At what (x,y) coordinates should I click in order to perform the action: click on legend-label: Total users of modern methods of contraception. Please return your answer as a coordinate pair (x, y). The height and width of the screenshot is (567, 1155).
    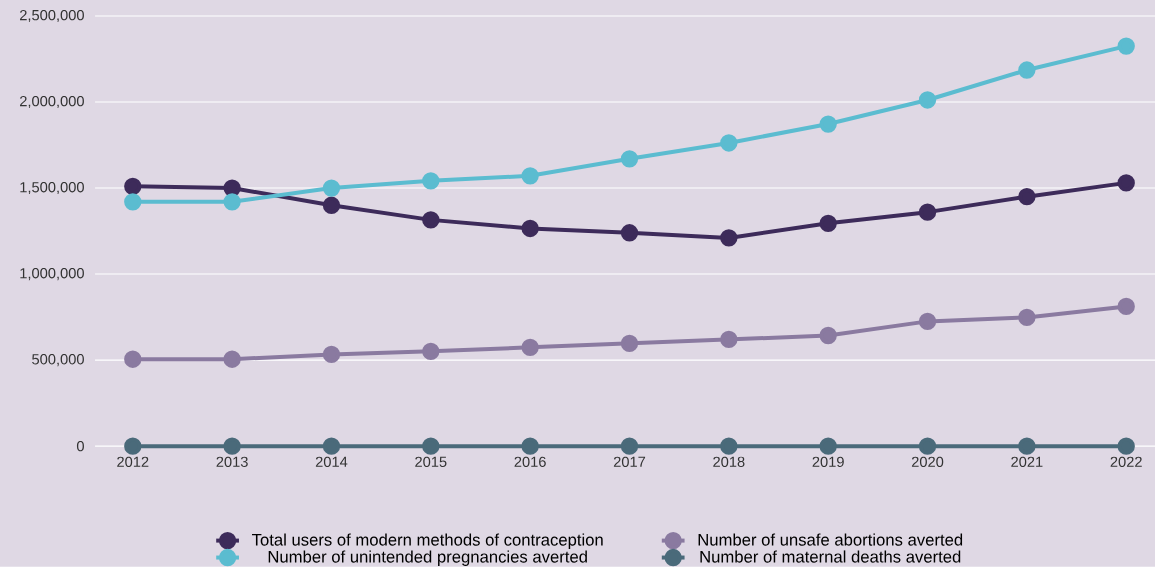
    Looking at the image, I should click on (427, 541).